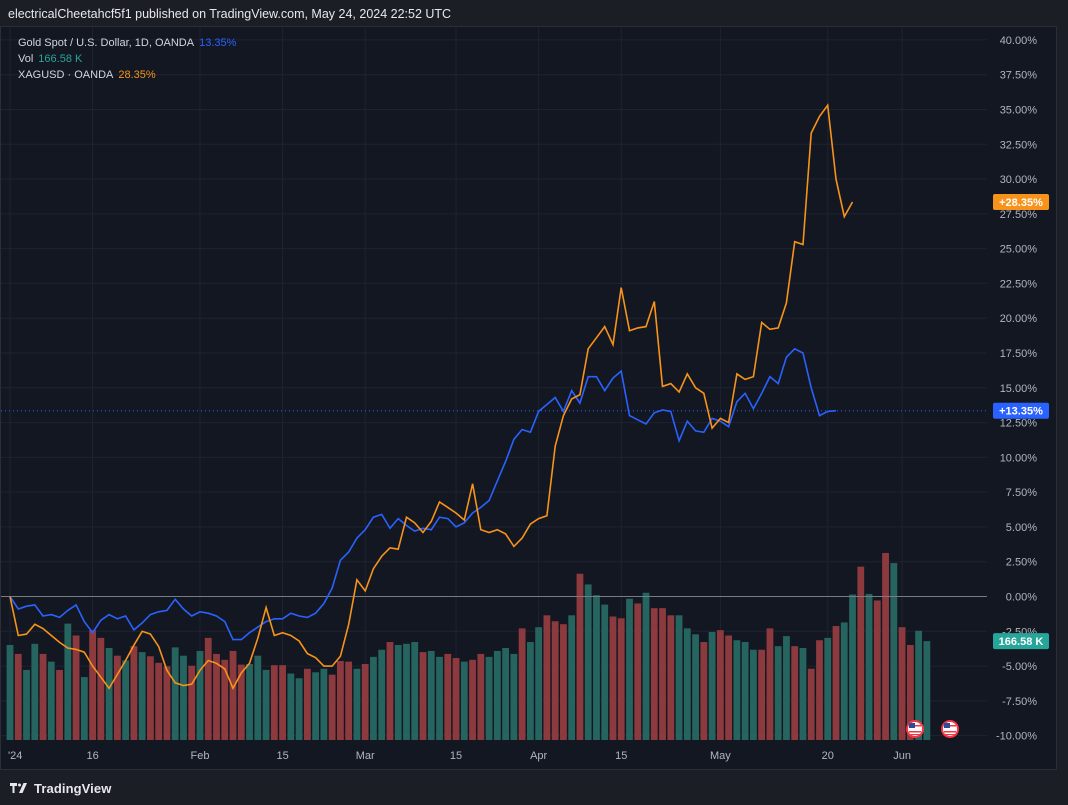  I want to click on gold-last-badge-bg, so click(1021, 410).